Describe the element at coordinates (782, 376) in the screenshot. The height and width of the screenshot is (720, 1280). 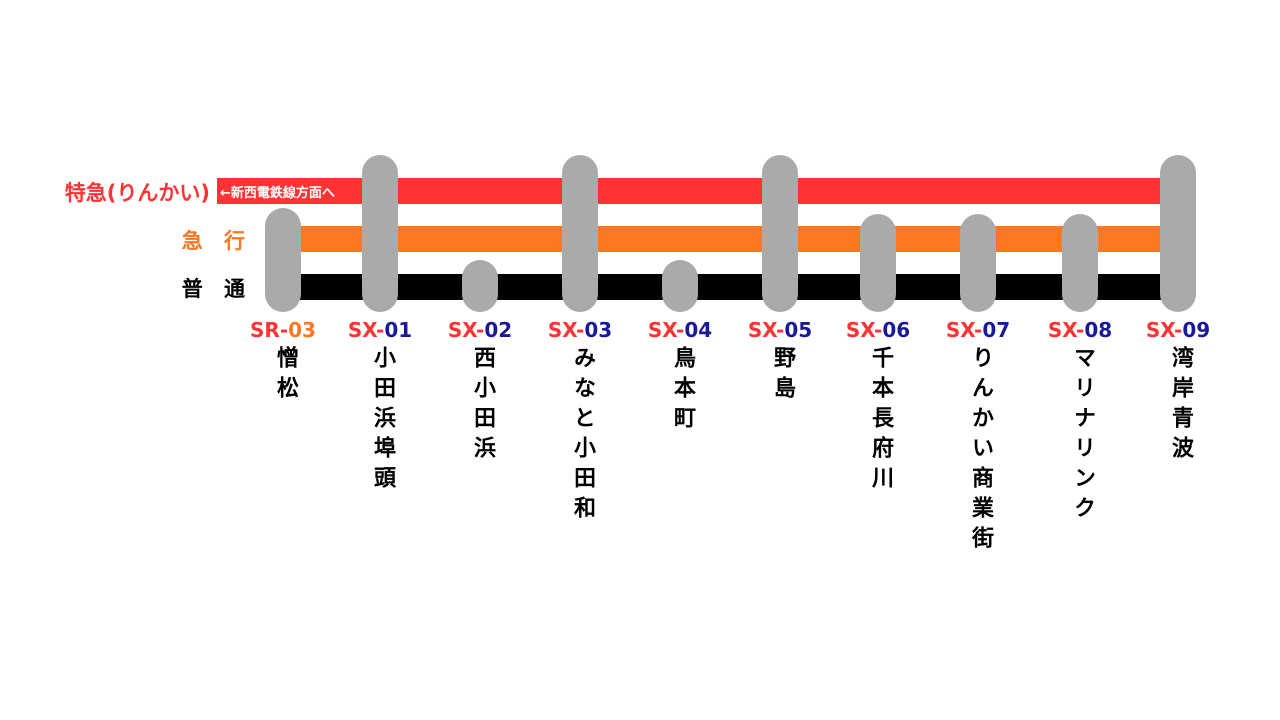
I see `station-name: 野島` at that location.